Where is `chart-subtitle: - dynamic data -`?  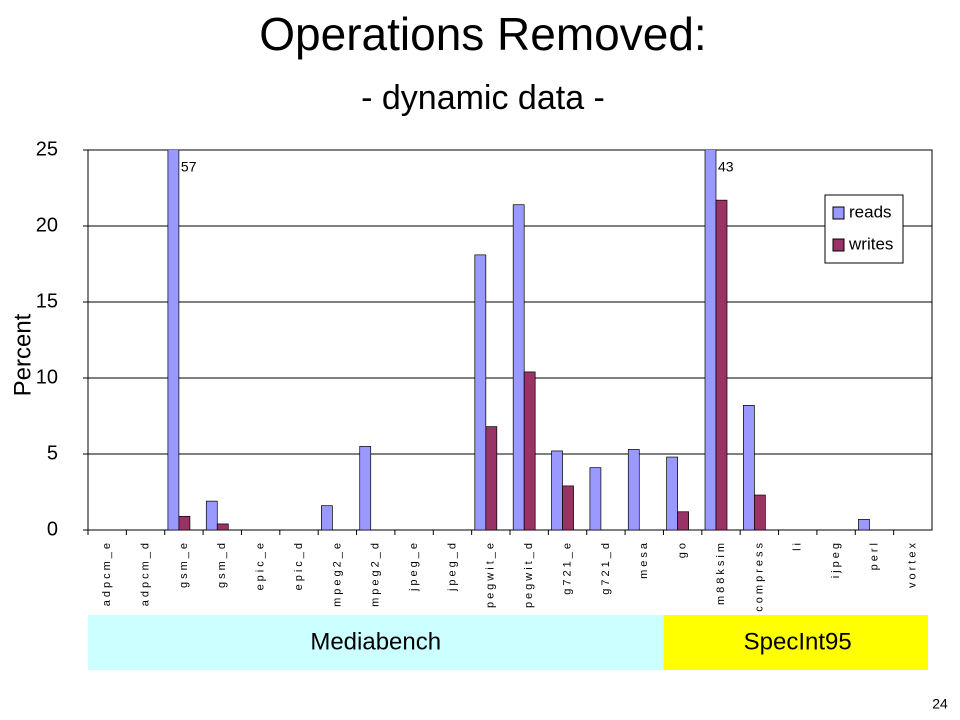
chart-subtitle: - dynamic data - is located at coordinates (483, 98).